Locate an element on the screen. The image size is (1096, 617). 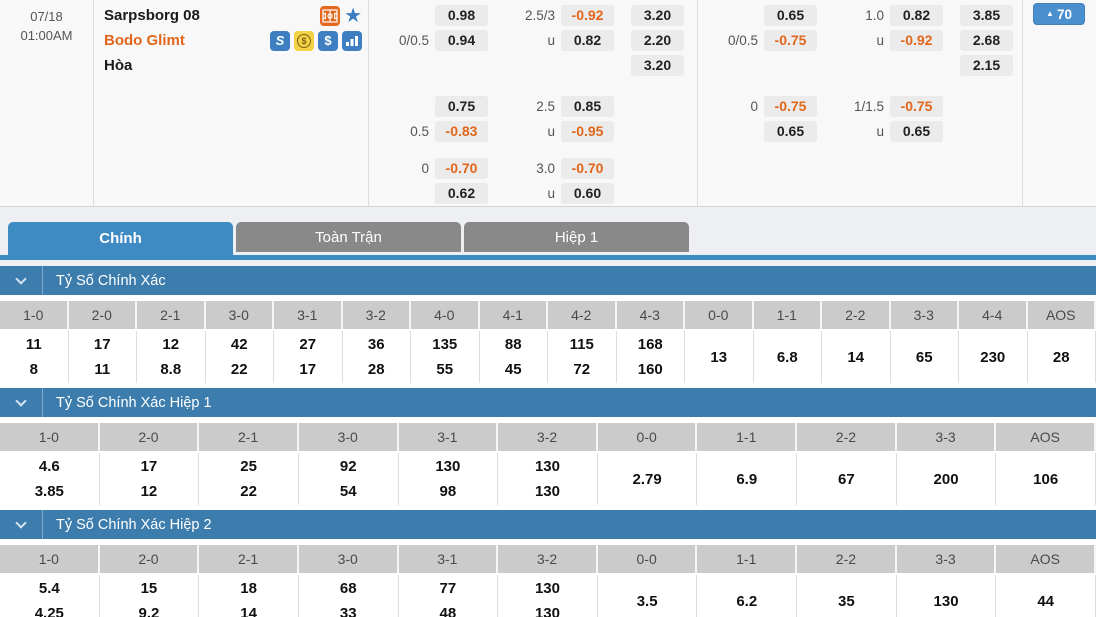
away-team-name: Bodo Glimt is located at coordinates (144, 40).